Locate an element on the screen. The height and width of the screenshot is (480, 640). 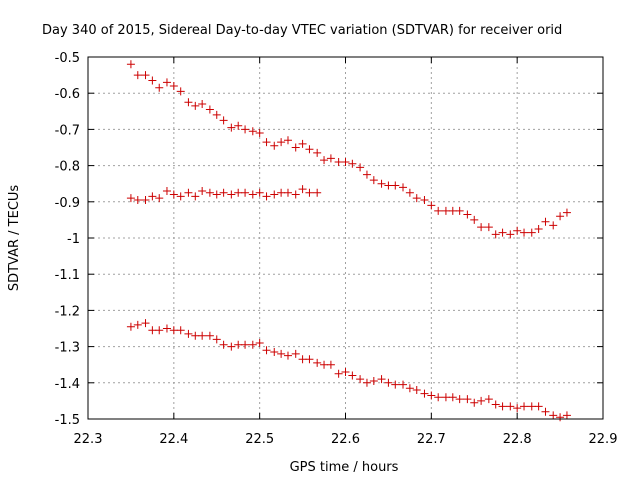
x-tick-label: 22.3 is located at coordinates (88, 439).